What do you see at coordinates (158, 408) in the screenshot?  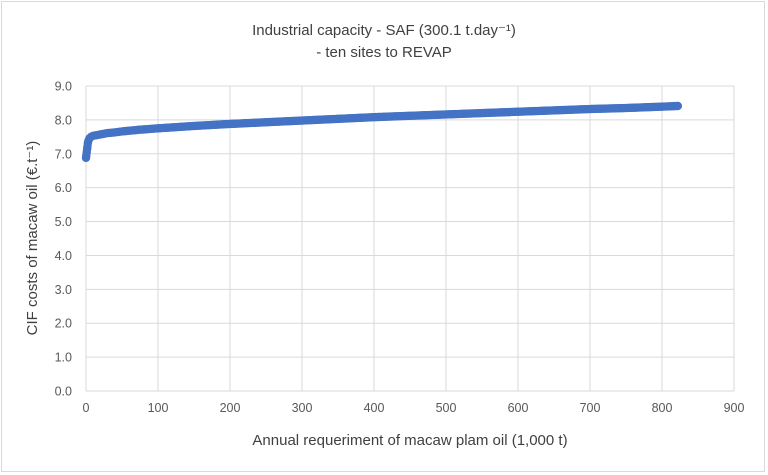 I see `x-tick-label: 100` at bounding box center [158, 408].